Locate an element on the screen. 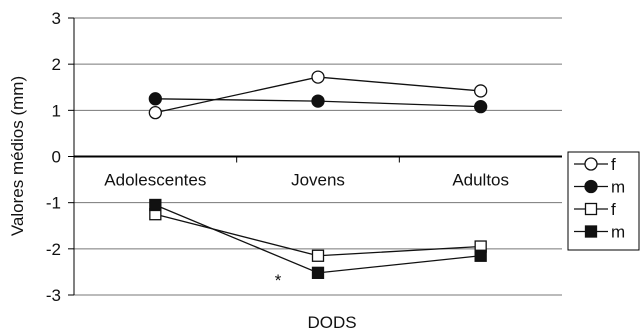 This screenshot has height=332, width=642. category-label: Adultos is located at coordinates (480, 180).